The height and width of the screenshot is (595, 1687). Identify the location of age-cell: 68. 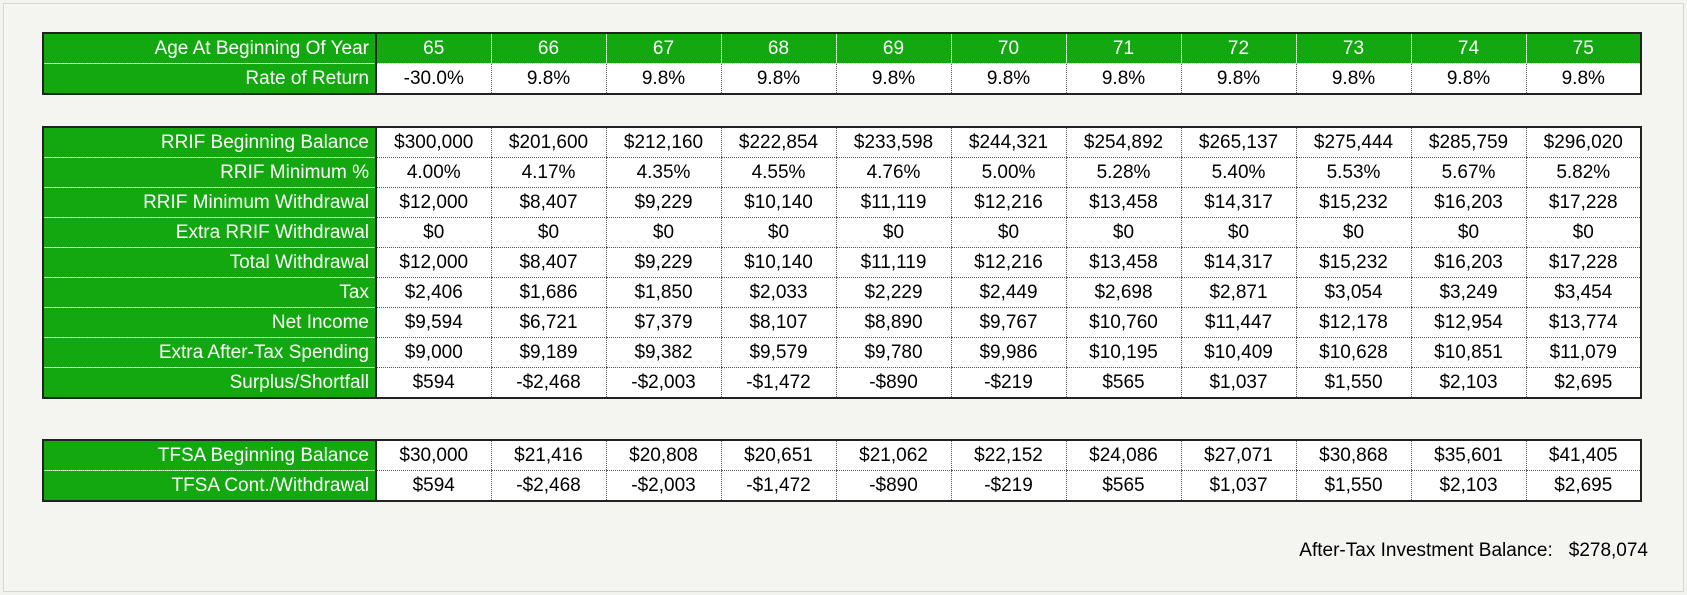
(778, 48).